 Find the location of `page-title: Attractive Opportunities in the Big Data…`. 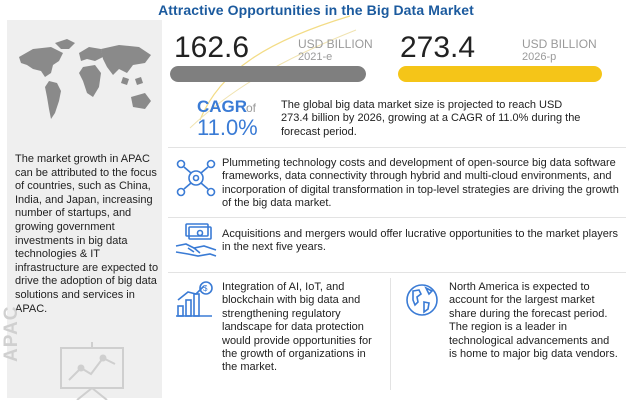

page-title: Attractive Opportunities in the Big Data… is located at coordinates (316, 10).